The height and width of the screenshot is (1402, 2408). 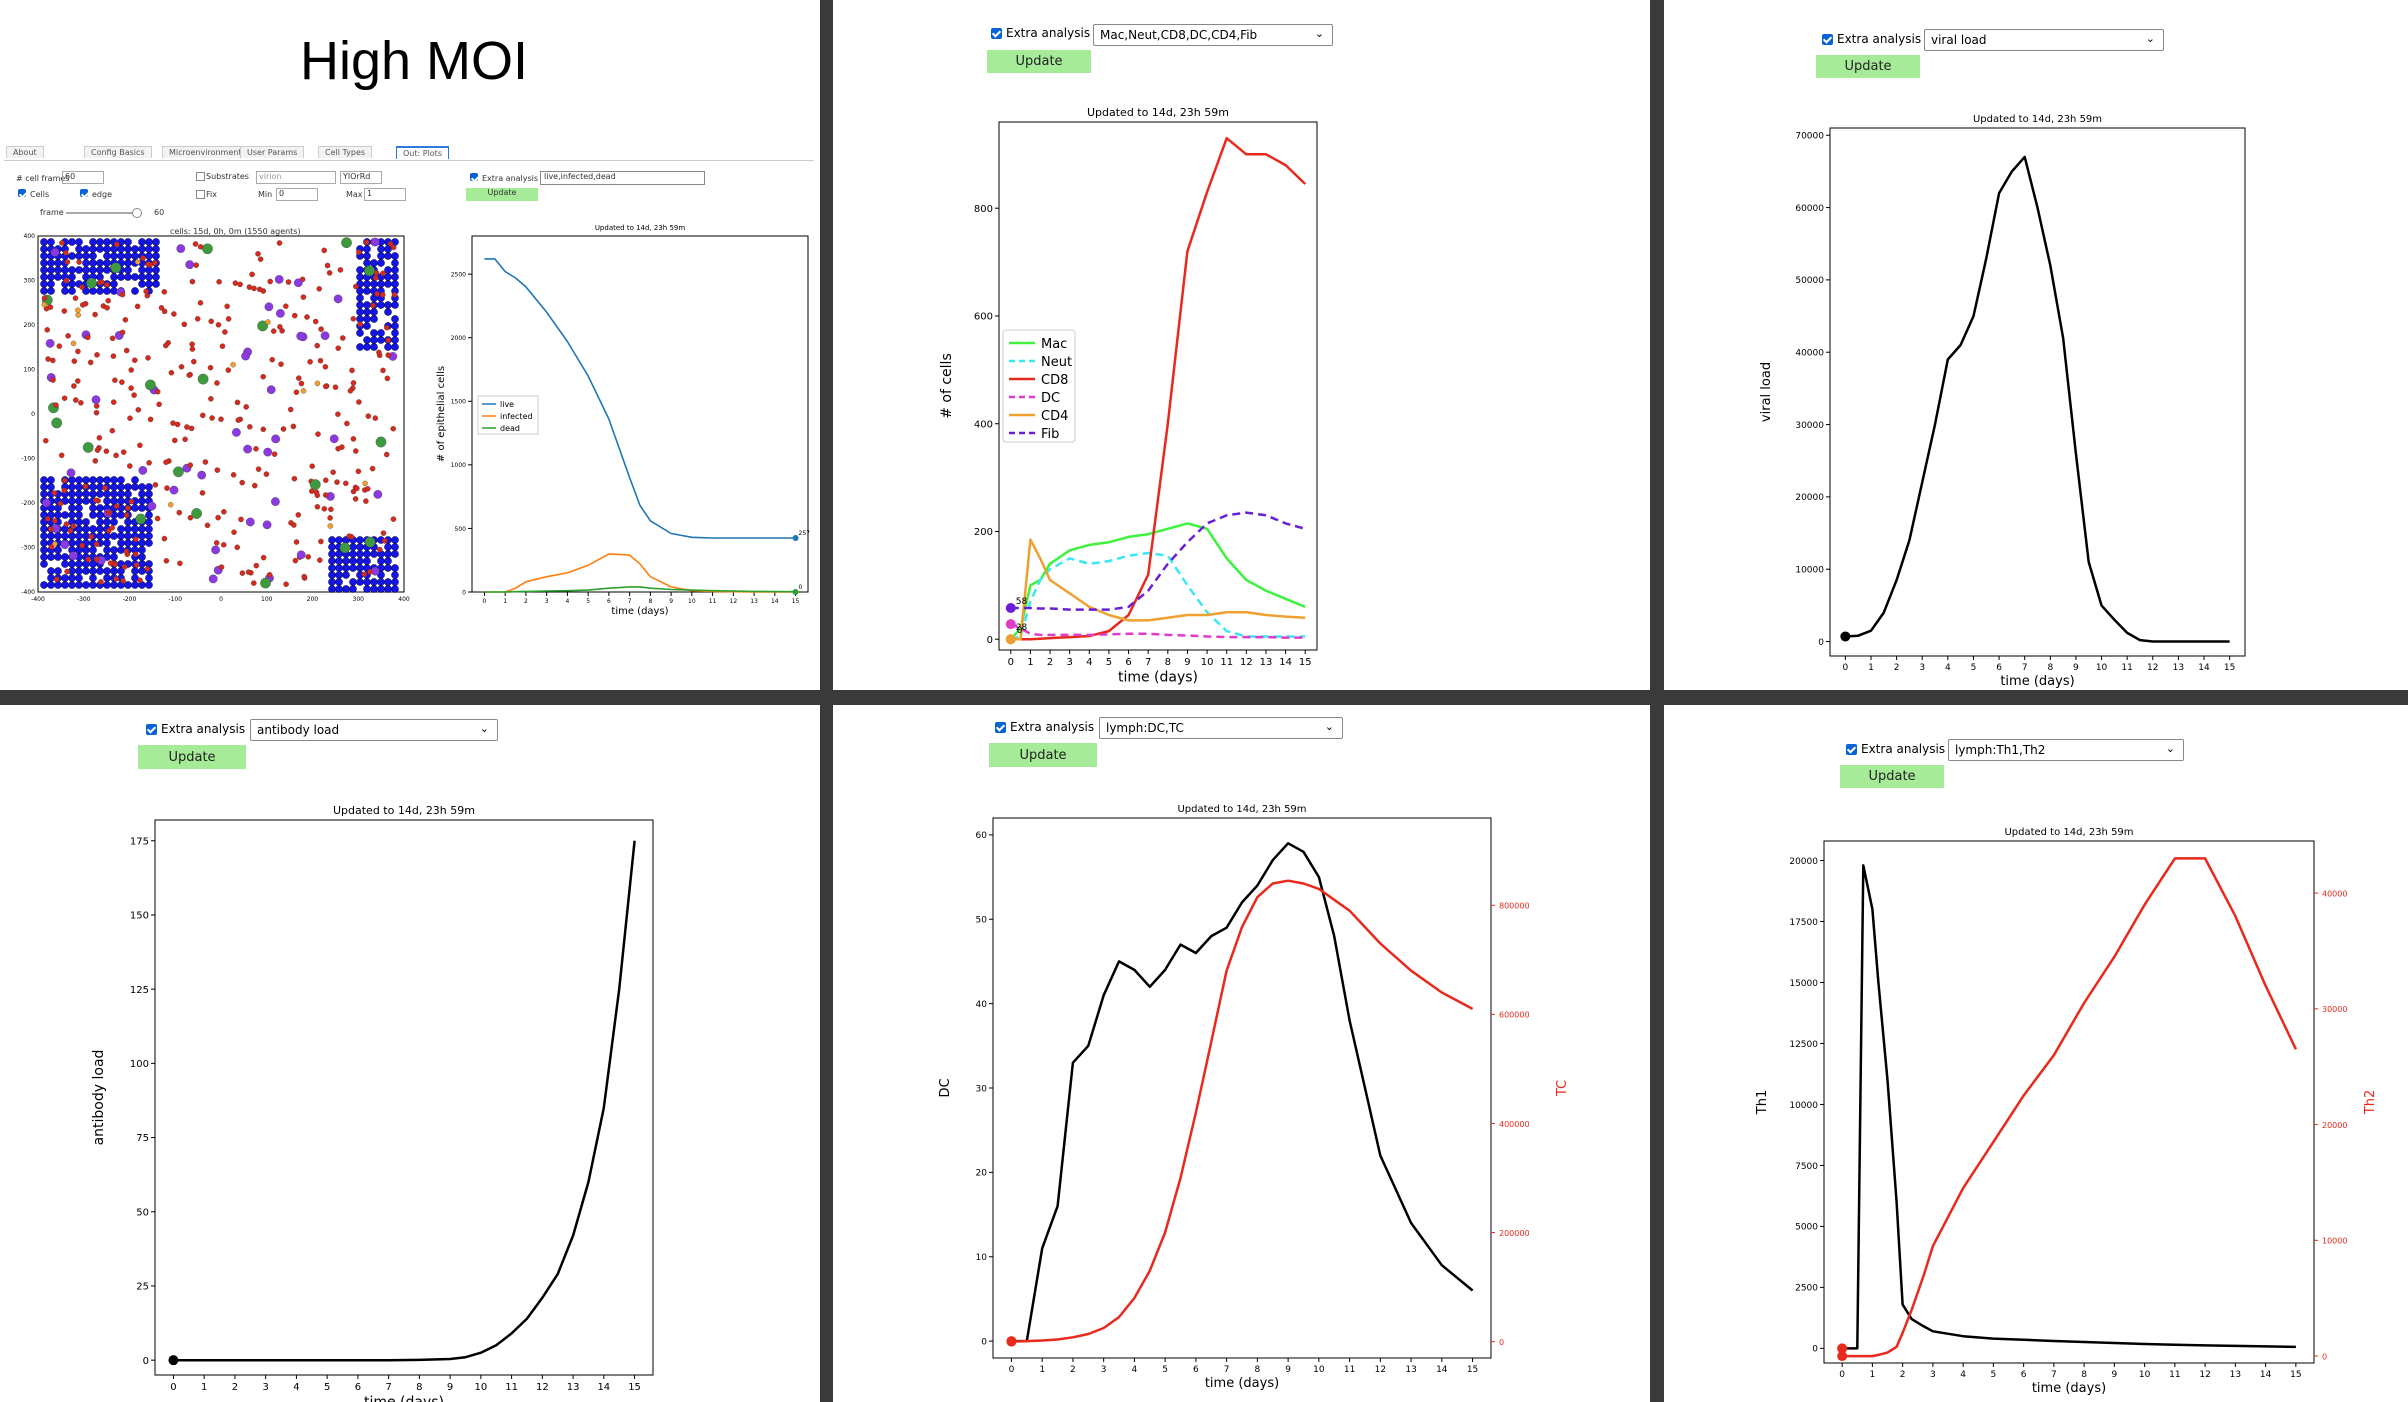 What do you see at coordinates (1903, 749) in the screenshot?
I see `extra-analysis-label: Extra analysis` at bounding box center [1903, 749].